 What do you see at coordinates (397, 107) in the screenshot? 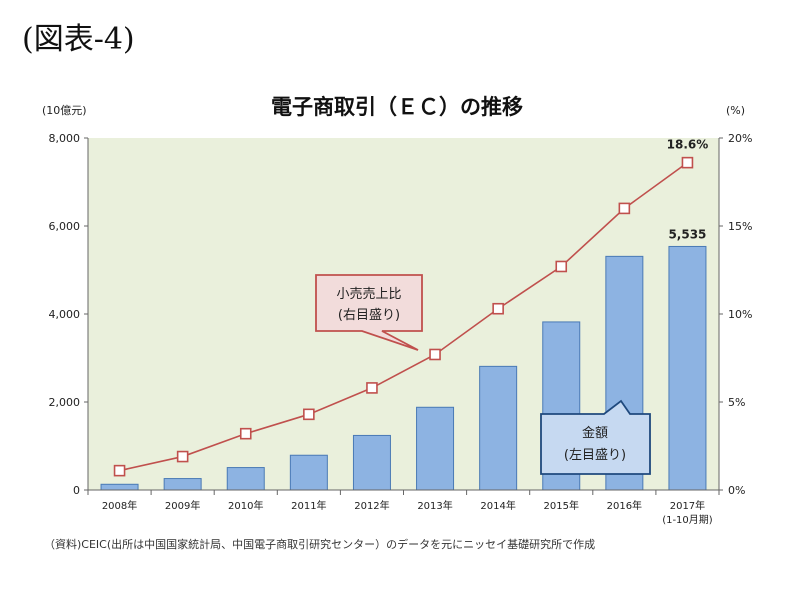
I see `chart-title: 電子商取引（ＥＣ）の推移` at bounding box center [397, 107].